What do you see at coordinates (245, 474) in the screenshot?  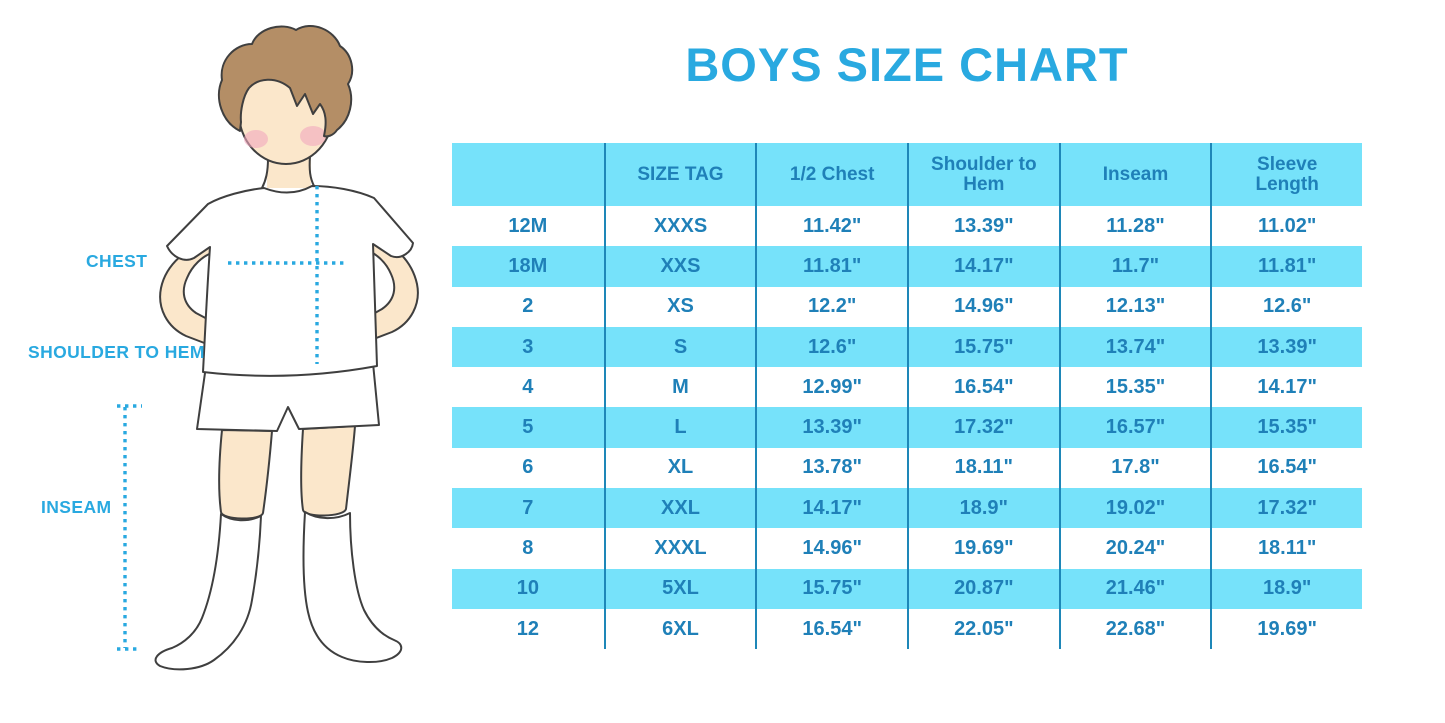 I see `left-leg` at bounding box center [245, 474].